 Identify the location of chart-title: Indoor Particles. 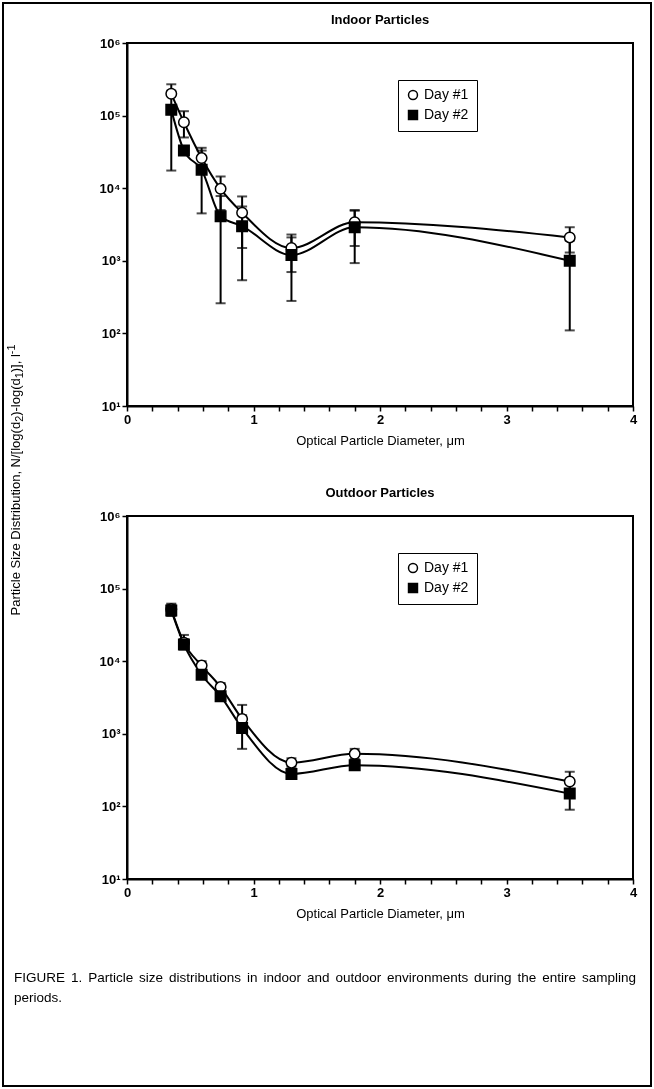
(380, 19).